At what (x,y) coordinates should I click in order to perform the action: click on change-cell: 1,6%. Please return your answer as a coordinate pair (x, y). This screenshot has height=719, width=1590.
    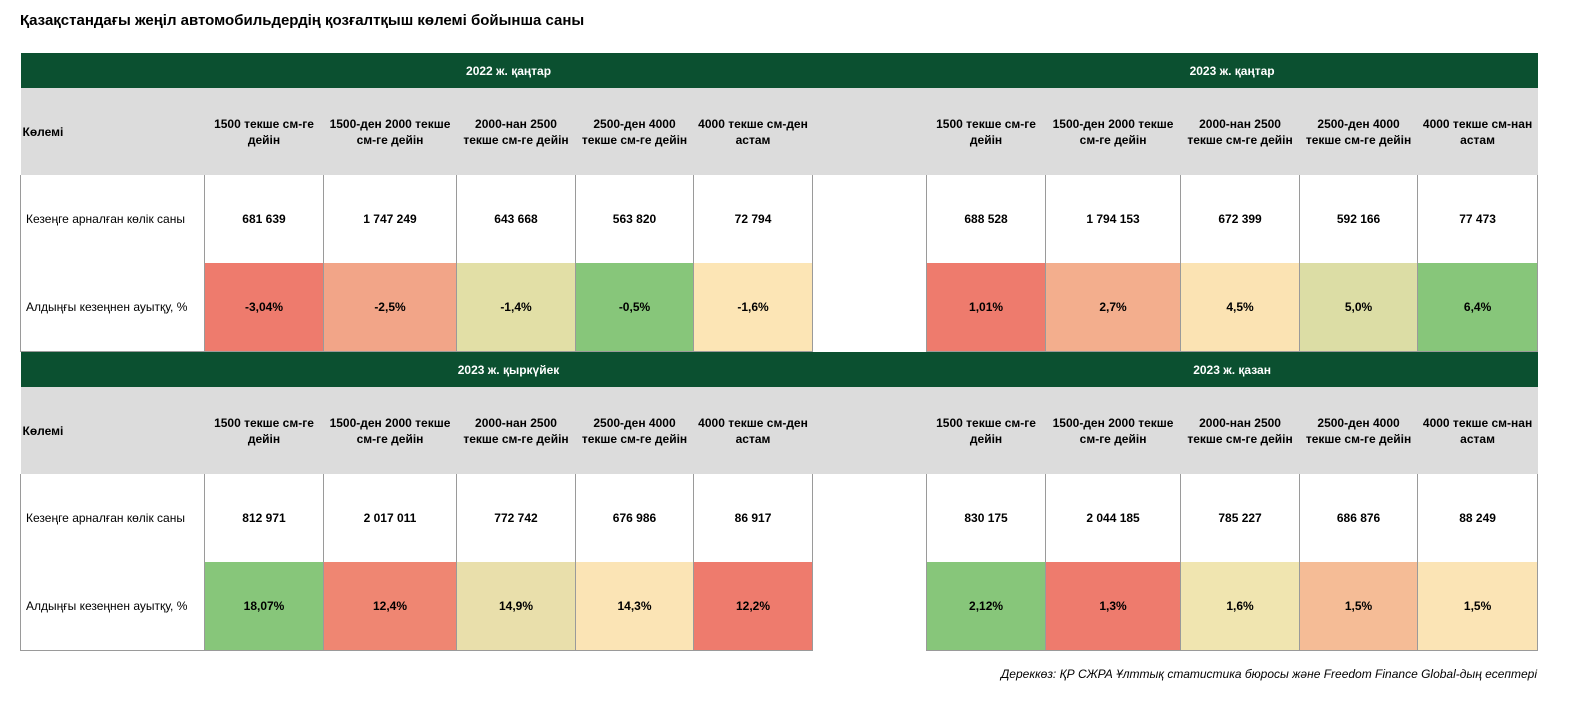
    Looking at the image, I should click on (1240, 606).